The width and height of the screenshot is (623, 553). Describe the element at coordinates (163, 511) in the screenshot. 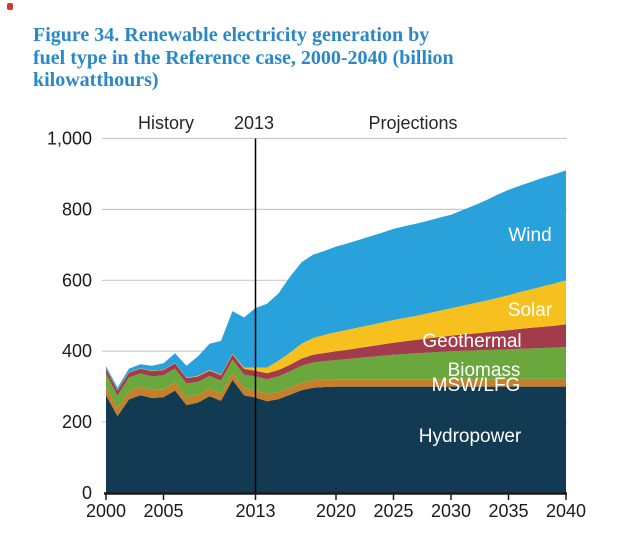

I see `x-tick-label-2005: 2005` at that location.